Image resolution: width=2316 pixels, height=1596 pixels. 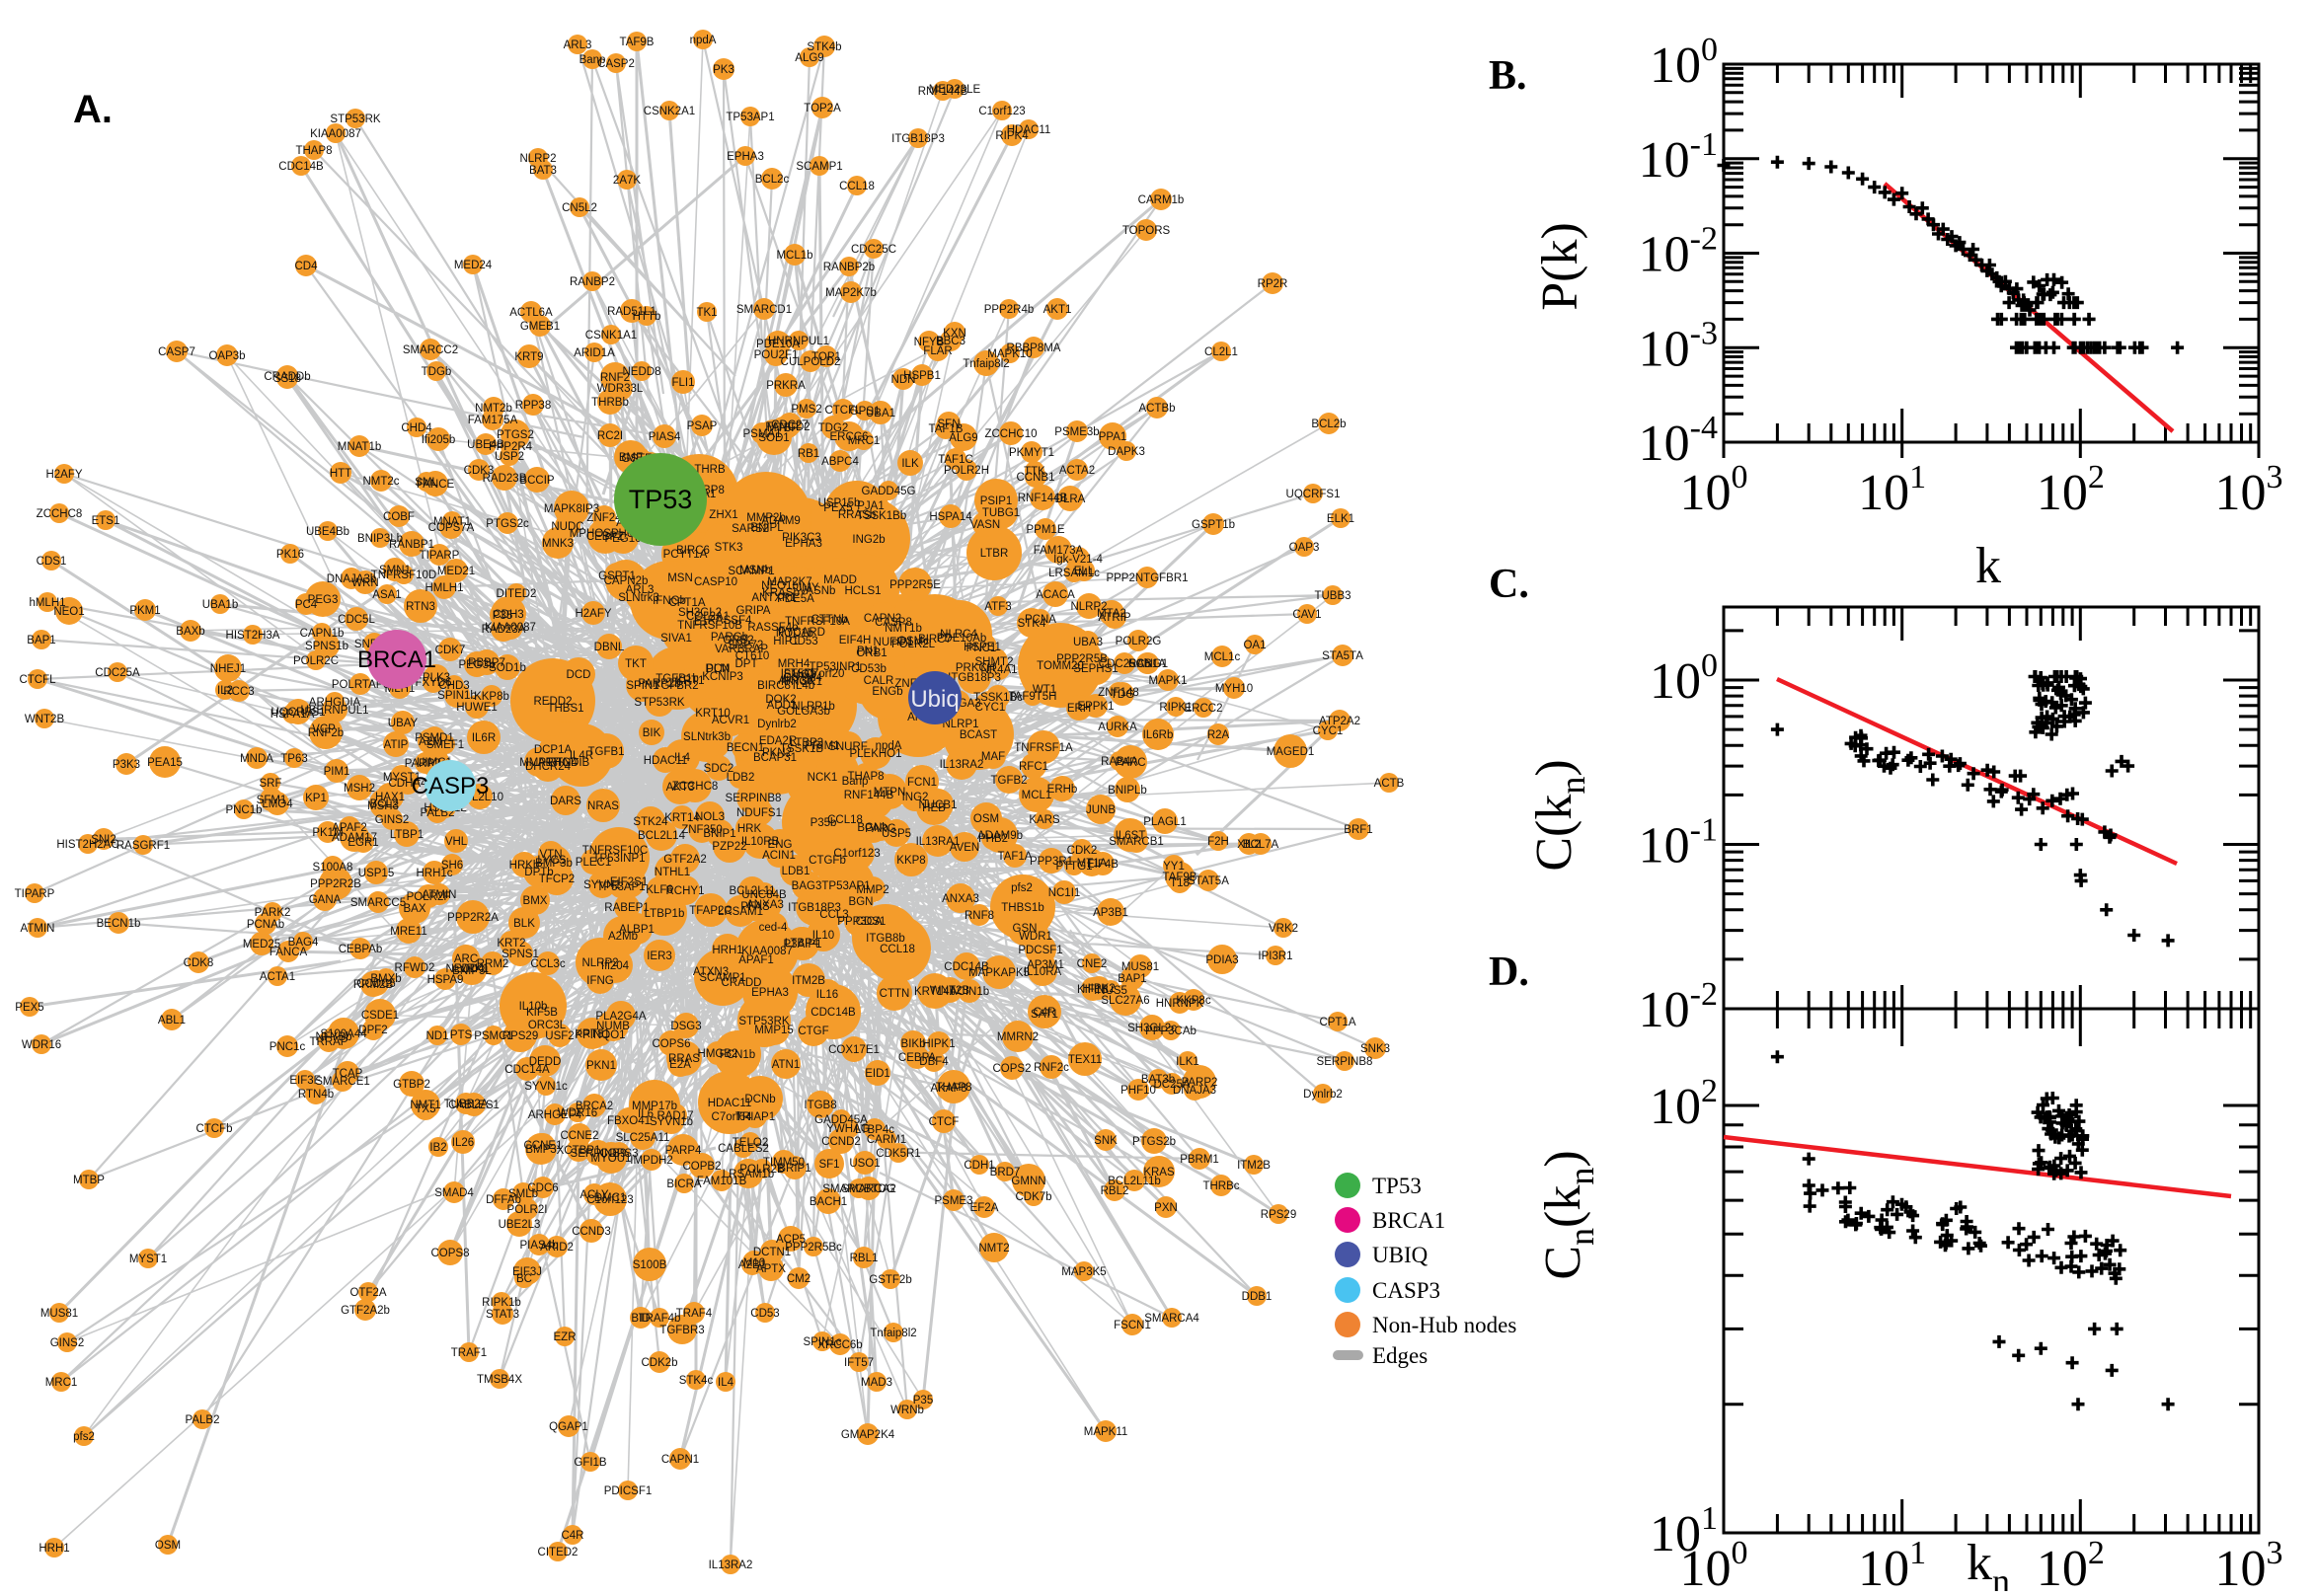 What do you see at coordinates (723, 70) in the screenshot?
I see `svg-text: PK3` at bounding box center [723, 70].